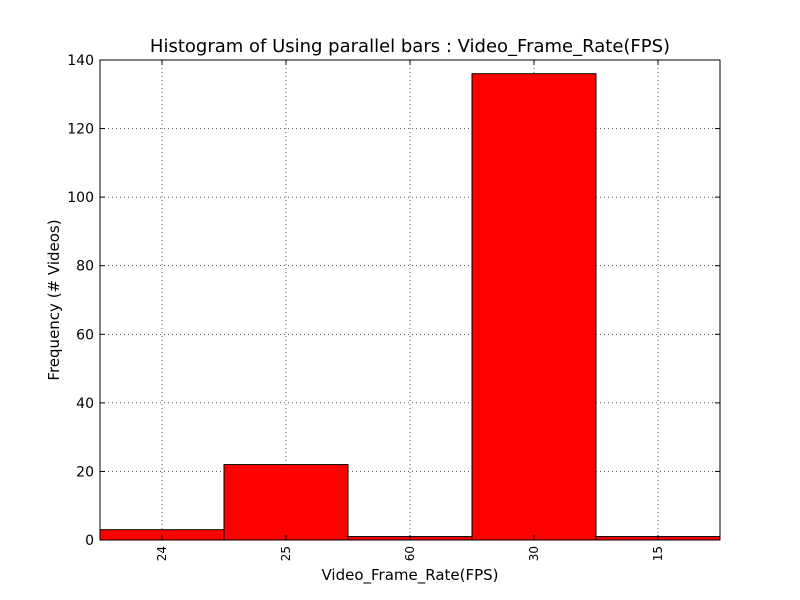 This screenshot has width=800, height=600. What do you see at coordinates (534, 553) in the screenshot?
I see `x-tick-label: 30` at bounding box center [534, 553].